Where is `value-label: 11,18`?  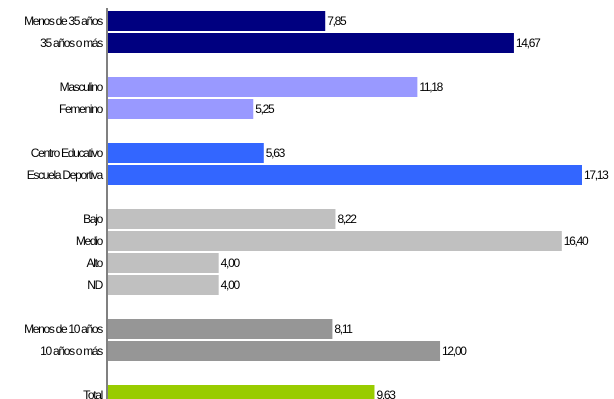 value-label: 11,18 is located at coordinates (431, 87).